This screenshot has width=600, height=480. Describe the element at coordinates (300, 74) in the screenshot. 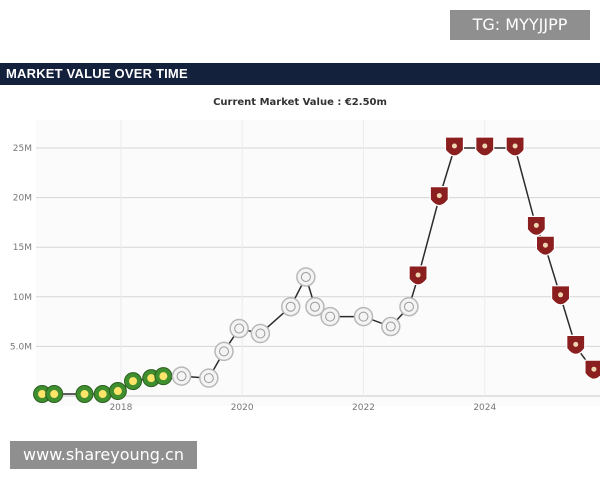

I see `section-header: MARKET VALUE OVER TIME` at that location.